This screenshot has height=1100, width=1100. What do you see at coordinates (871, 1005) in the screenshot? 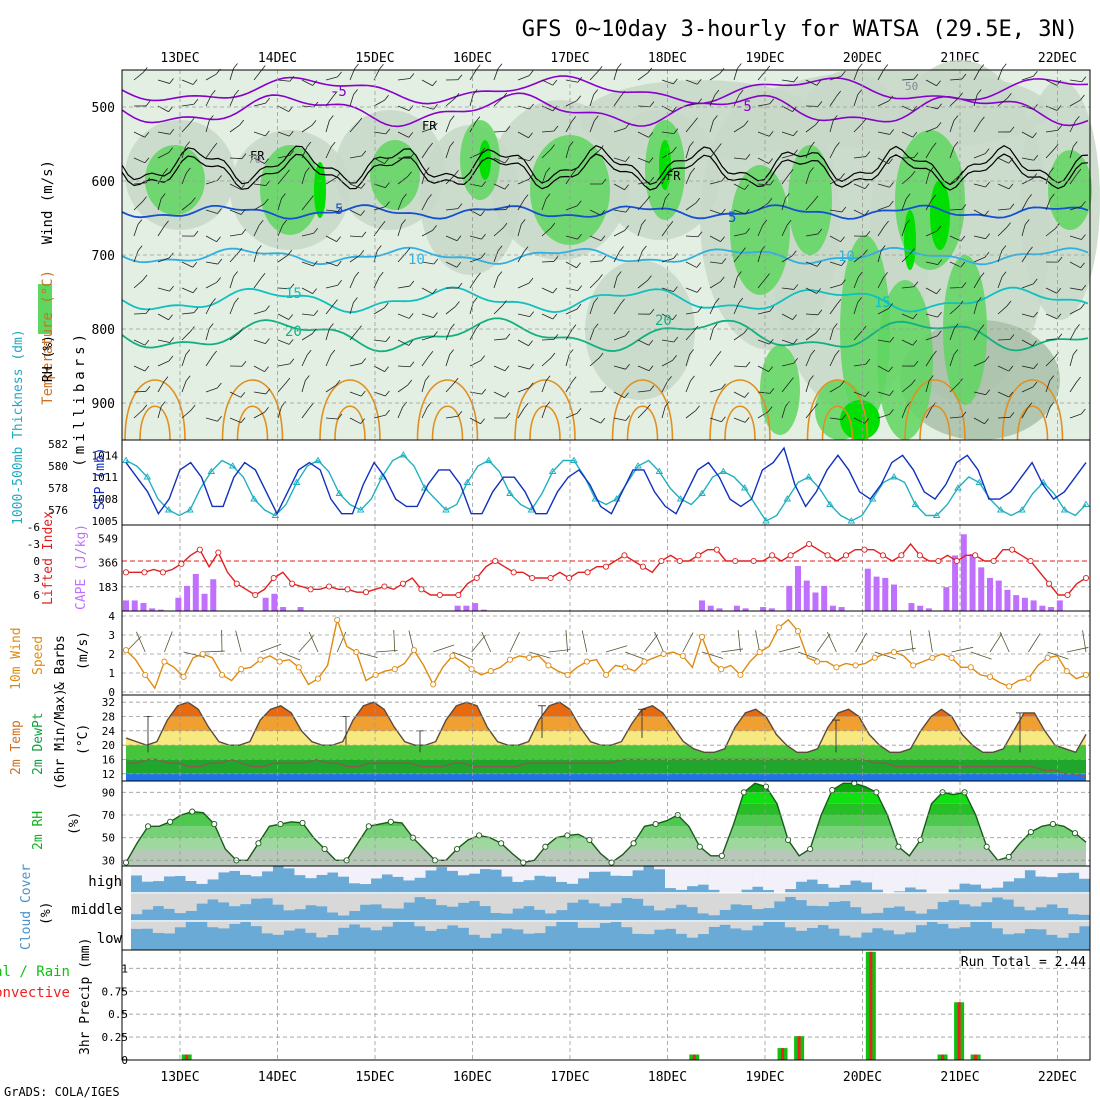
I see `precip-conv-bar` at bounding box center [871, 1005].